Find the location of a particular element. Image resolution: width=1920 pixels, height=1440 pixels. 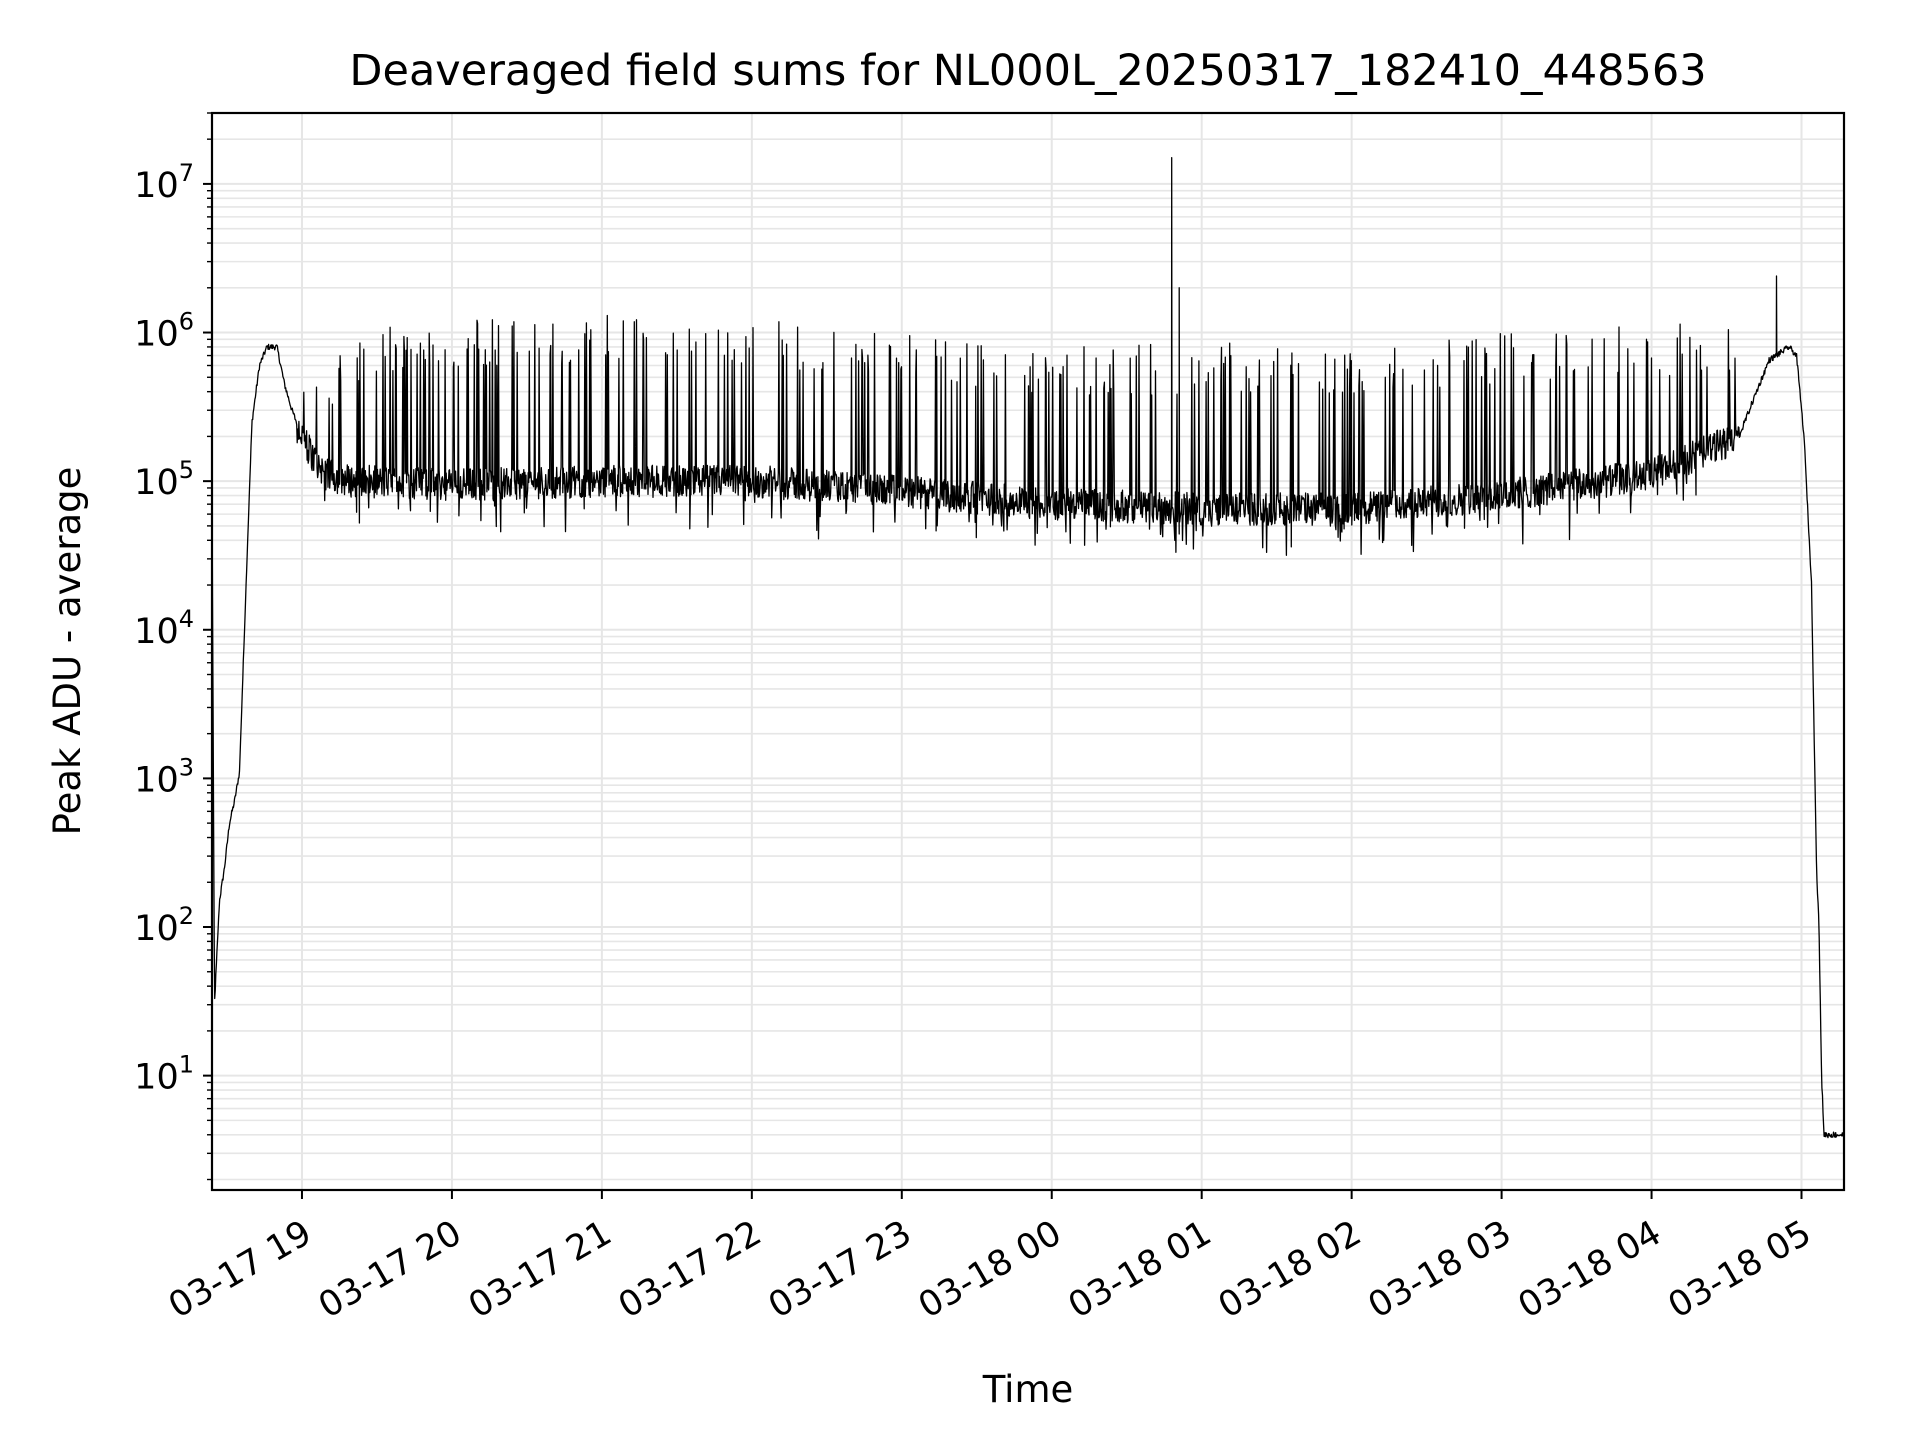

y-tick-label: 10⁶ is located at coordinates (164, 331).